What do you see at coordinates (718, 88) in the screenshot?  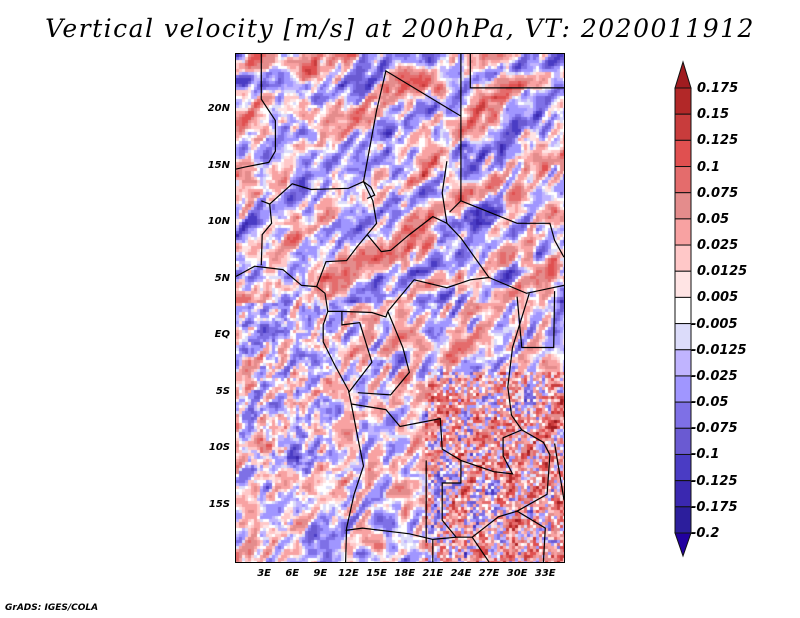 I see `colorbar-label: 0.175` at bounding box center [718, 88].